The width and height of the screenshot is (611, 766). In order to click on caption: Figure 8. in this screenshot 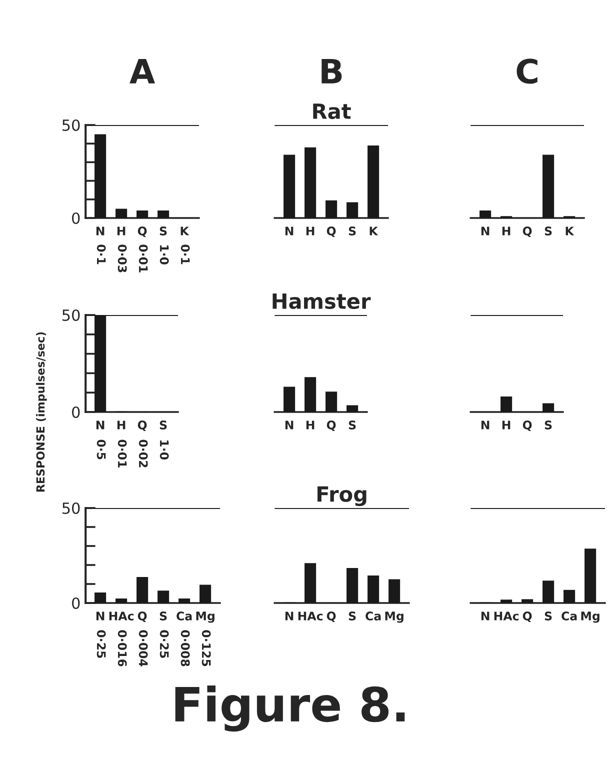, I will do `click(290, 709)`.